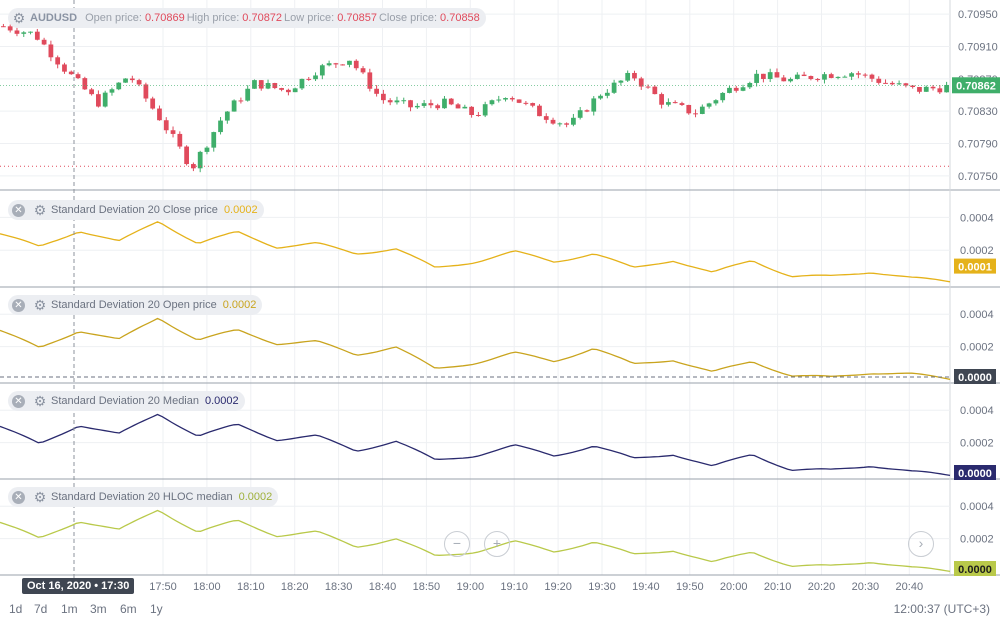 This screenshot has width=1000, height=620. I want to click on time-tick-label: 19:50, so click(690, 587).